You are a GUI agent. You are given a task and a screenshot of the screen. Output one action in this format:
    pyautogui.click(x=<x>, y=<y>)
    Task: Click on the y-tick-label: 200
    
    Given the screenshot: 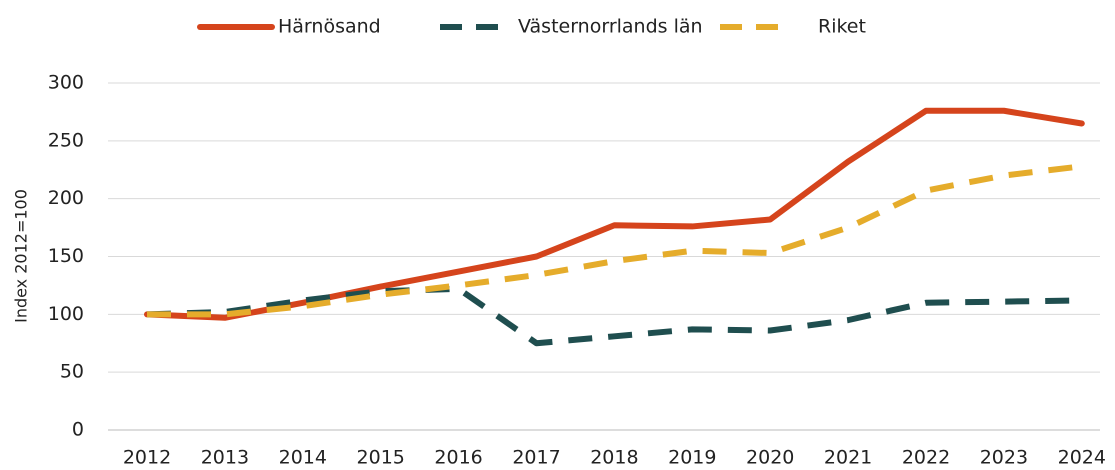 What is the action you would take?
    pyautogui.click(x=66, y=198)
    